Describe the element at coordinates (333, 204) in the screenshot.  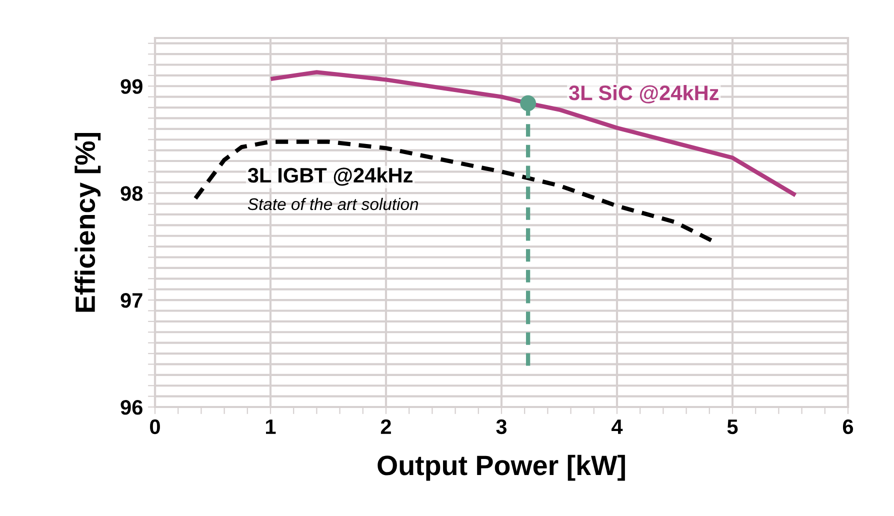
I see `annotation: State of the art solution` at that location.